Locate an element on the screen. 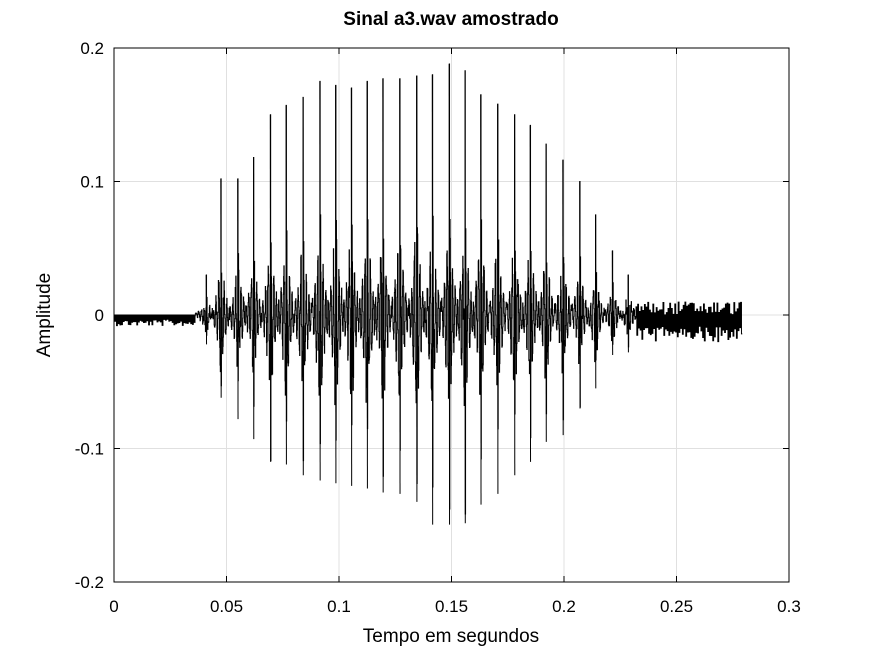 The height and width of the screenshot is (654, 872). chart-title: Sinal a3.wav amostrado is located at coordinates (450, 19).